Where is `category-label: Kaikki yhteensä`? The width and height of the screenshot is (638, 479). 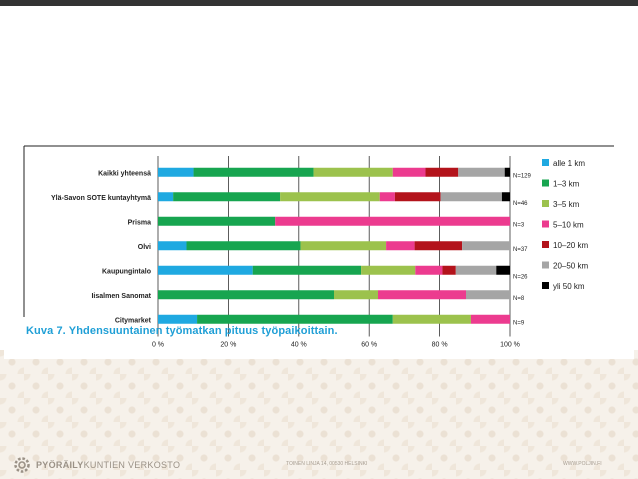 category-label: Kaikki yhteensä is located at coordinates (124, 173).